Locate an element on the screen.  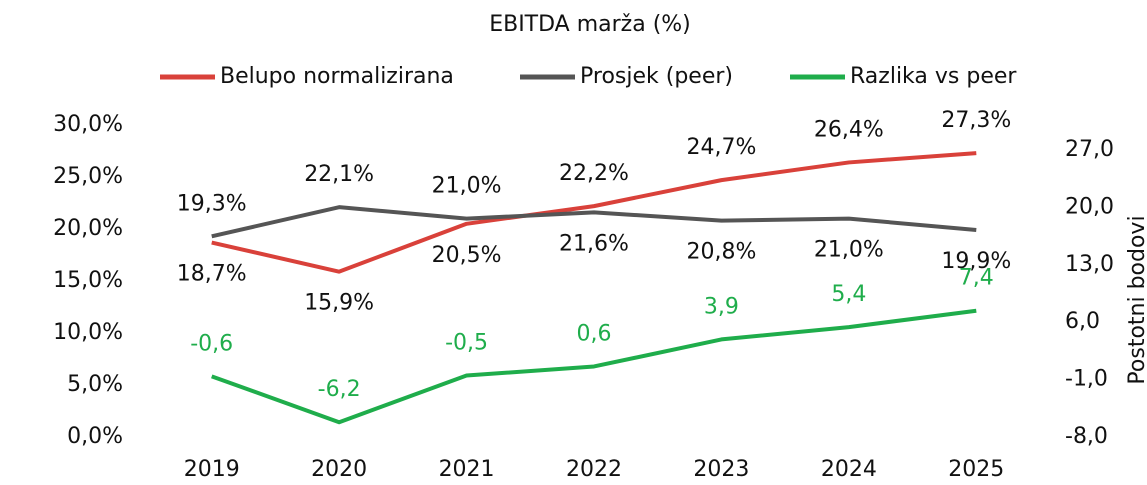
data-label: -0,5 is located at coordinates (466, 343).